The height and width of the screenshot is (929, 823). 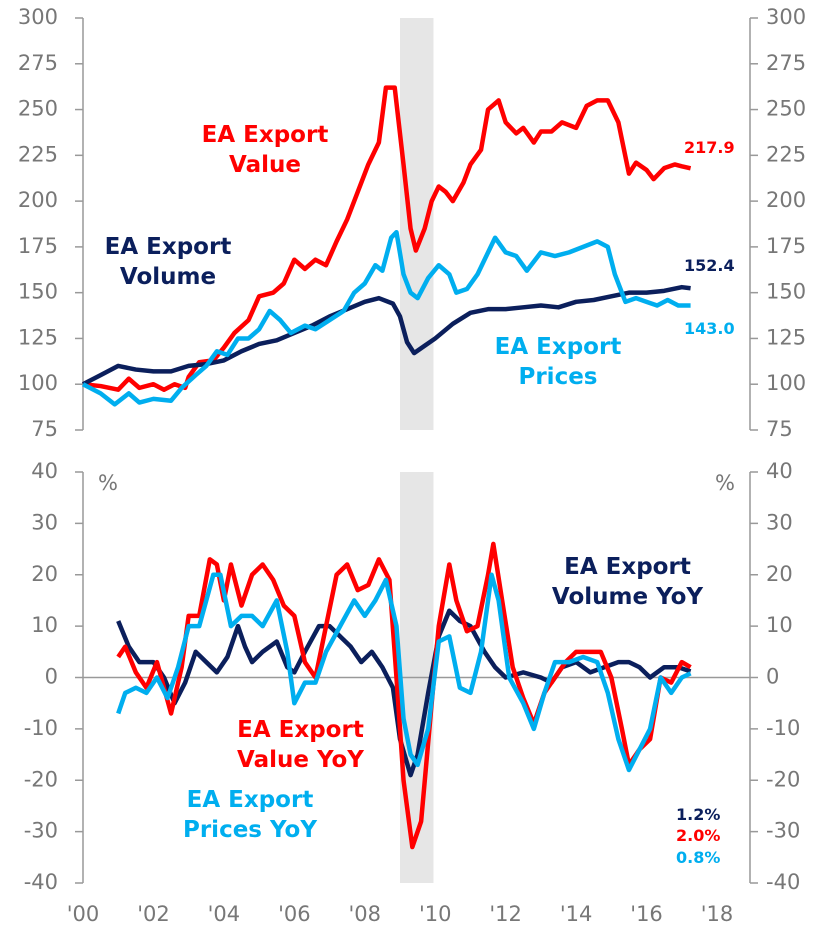 I want to click on x-tick-label: '18, so click(x=717, y=914).